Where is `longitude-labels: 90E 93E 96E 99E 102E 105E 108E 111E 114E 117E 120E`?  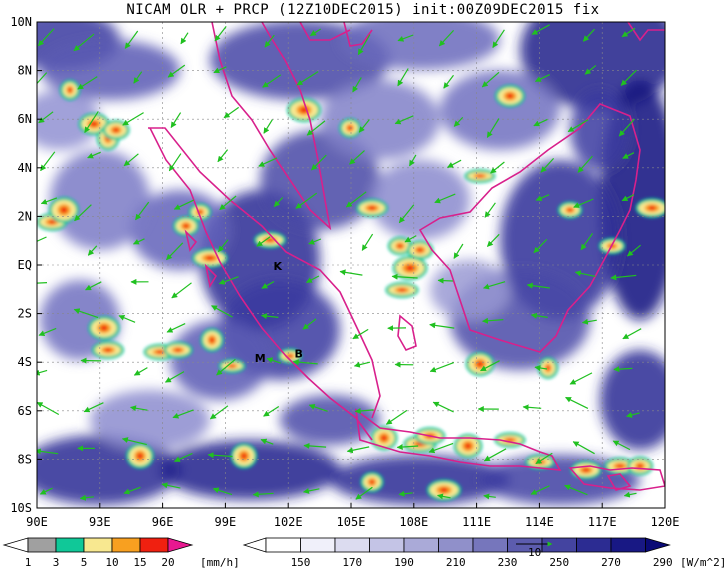
longitude-labels: 90E 93E 96E 99E 102E 105E 108E 111E 114E 117E 120E is located at coordinates (352, 516).